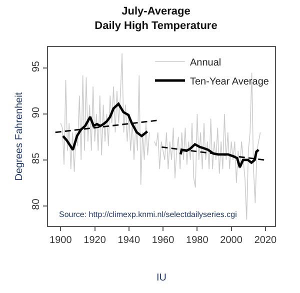  What do you see at coordinates (36, 158) in the screenshot?
I see `y-tick-label: 85` at bounding box center [36, 158].